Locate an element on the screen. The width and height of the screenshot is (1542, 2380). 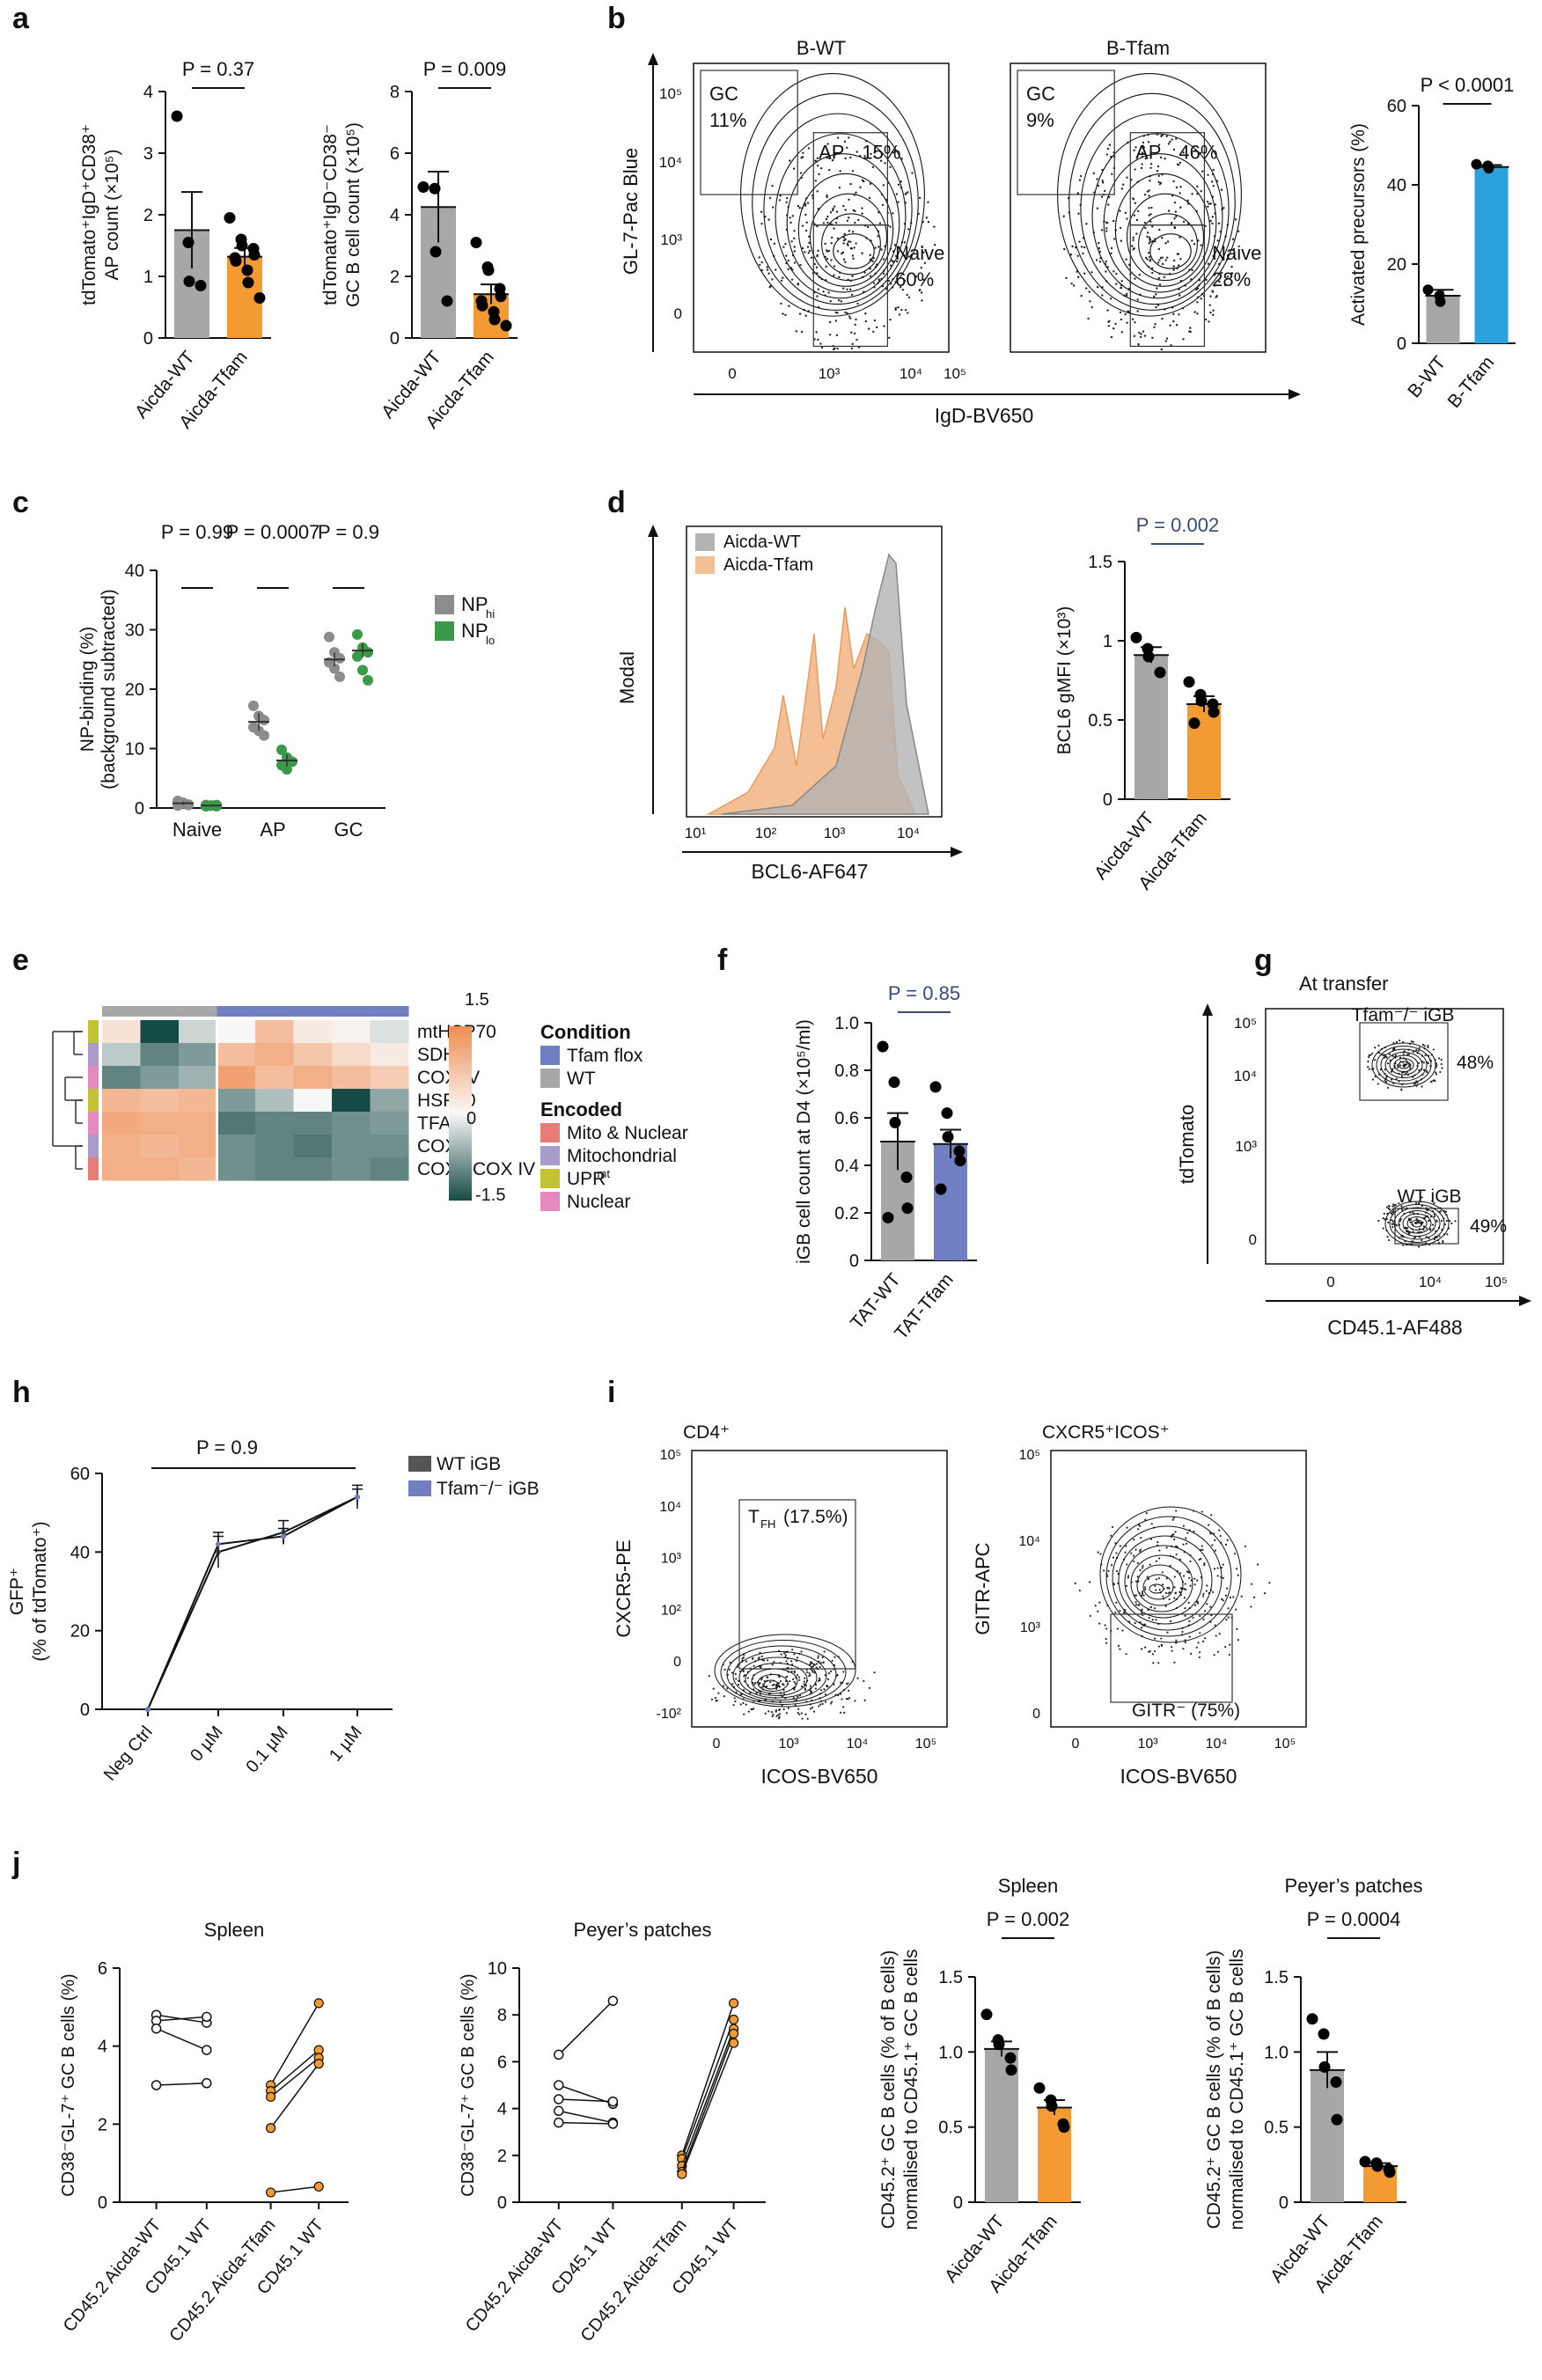
contour-line is located at coordinates (1170, 1574).